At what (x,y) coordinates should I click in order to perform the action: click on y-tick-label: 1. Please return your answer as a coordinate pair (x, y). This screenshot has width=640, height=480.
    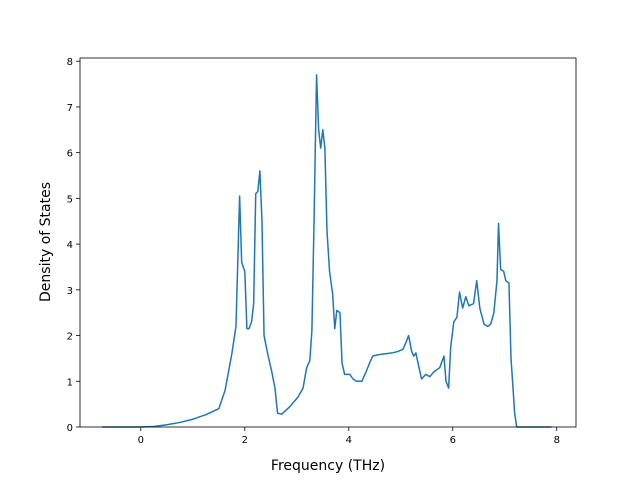
    Looking at the image, I should click on (70, 382).